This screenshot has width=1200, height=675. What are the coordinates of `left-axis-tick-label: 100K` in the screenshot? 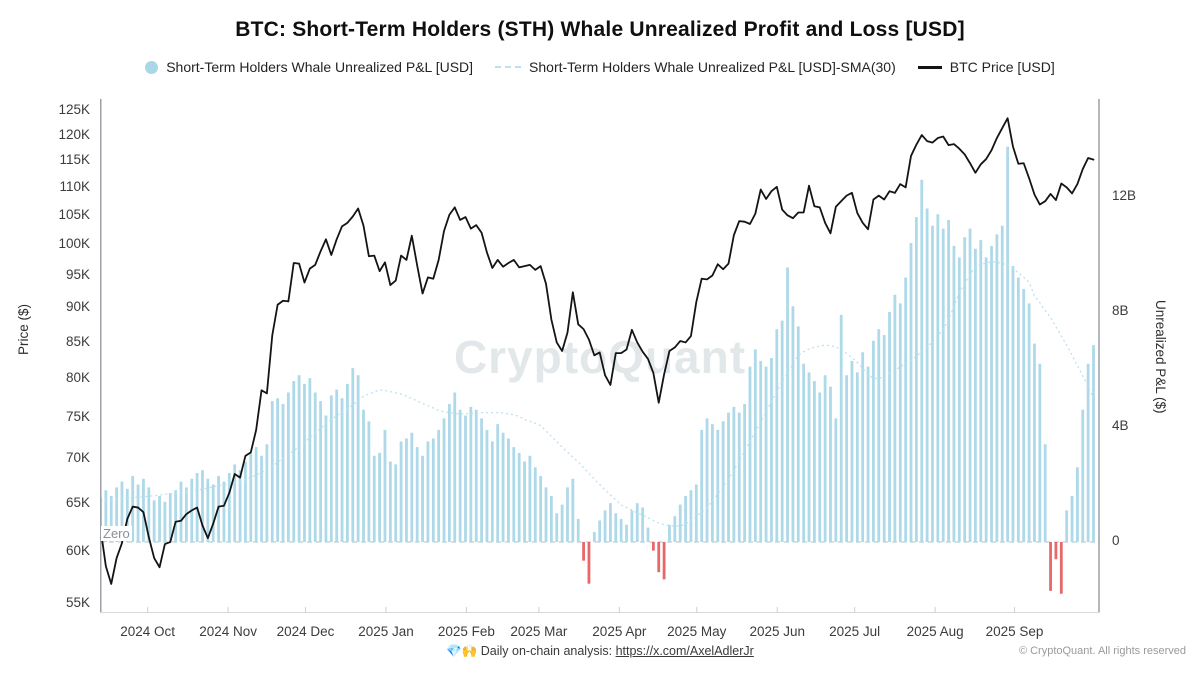 It's located at (74, 244).